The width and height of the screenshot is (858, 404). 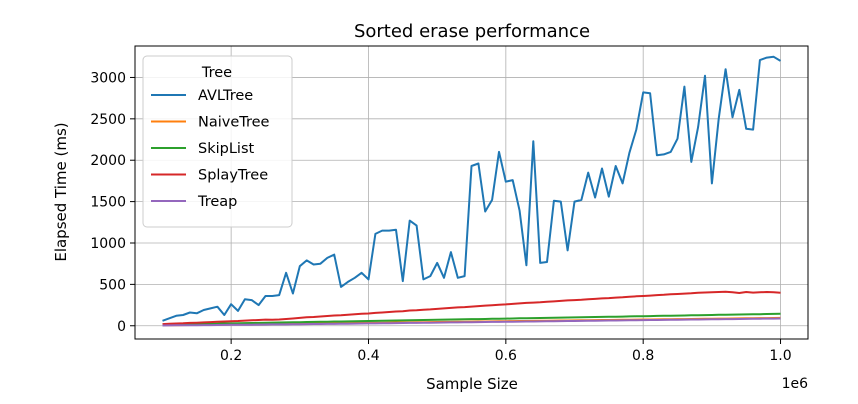 I want to click on legend-label-splaytree: SplayTree, so click(x=233, y=176).